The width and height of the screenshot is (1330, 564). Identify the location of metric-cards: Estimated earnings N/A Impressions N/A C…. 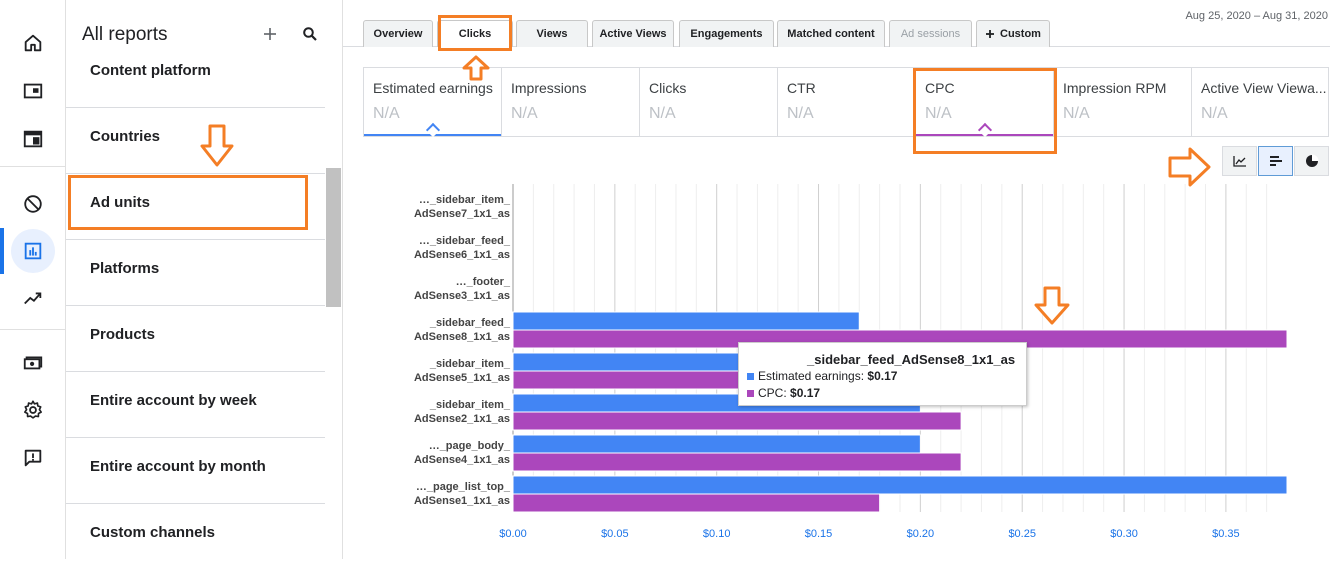
(846, 102).